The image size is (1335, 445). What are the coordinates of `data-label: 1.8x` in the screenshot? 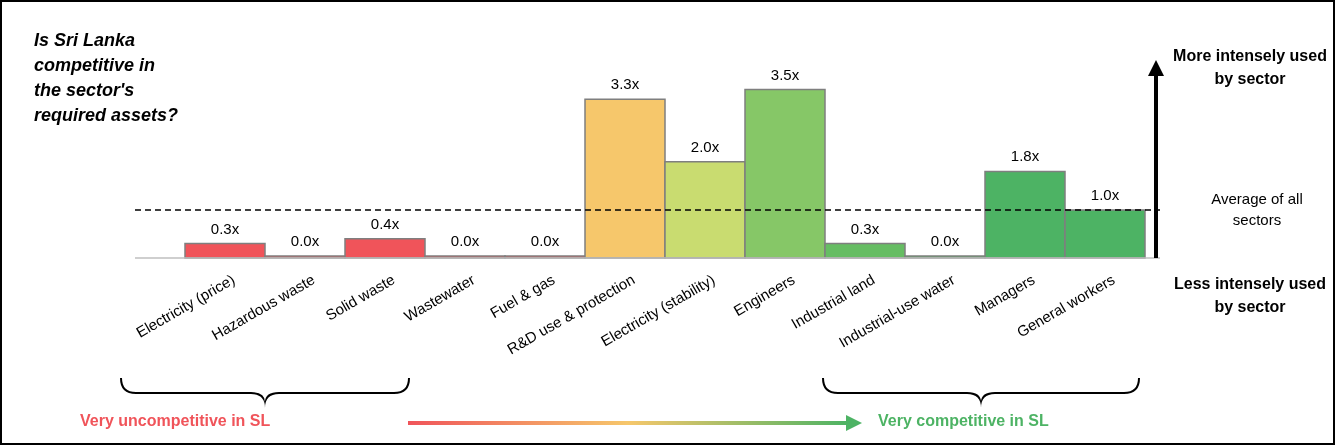 It's located at (1025, 156).